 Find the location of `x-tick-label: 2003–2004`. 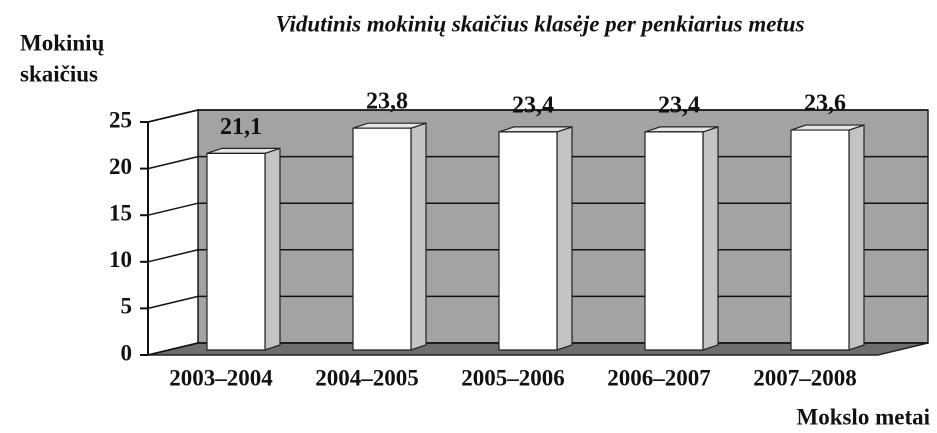

x-tick-label: 2003–2004 is located at coordinates (221, 377).